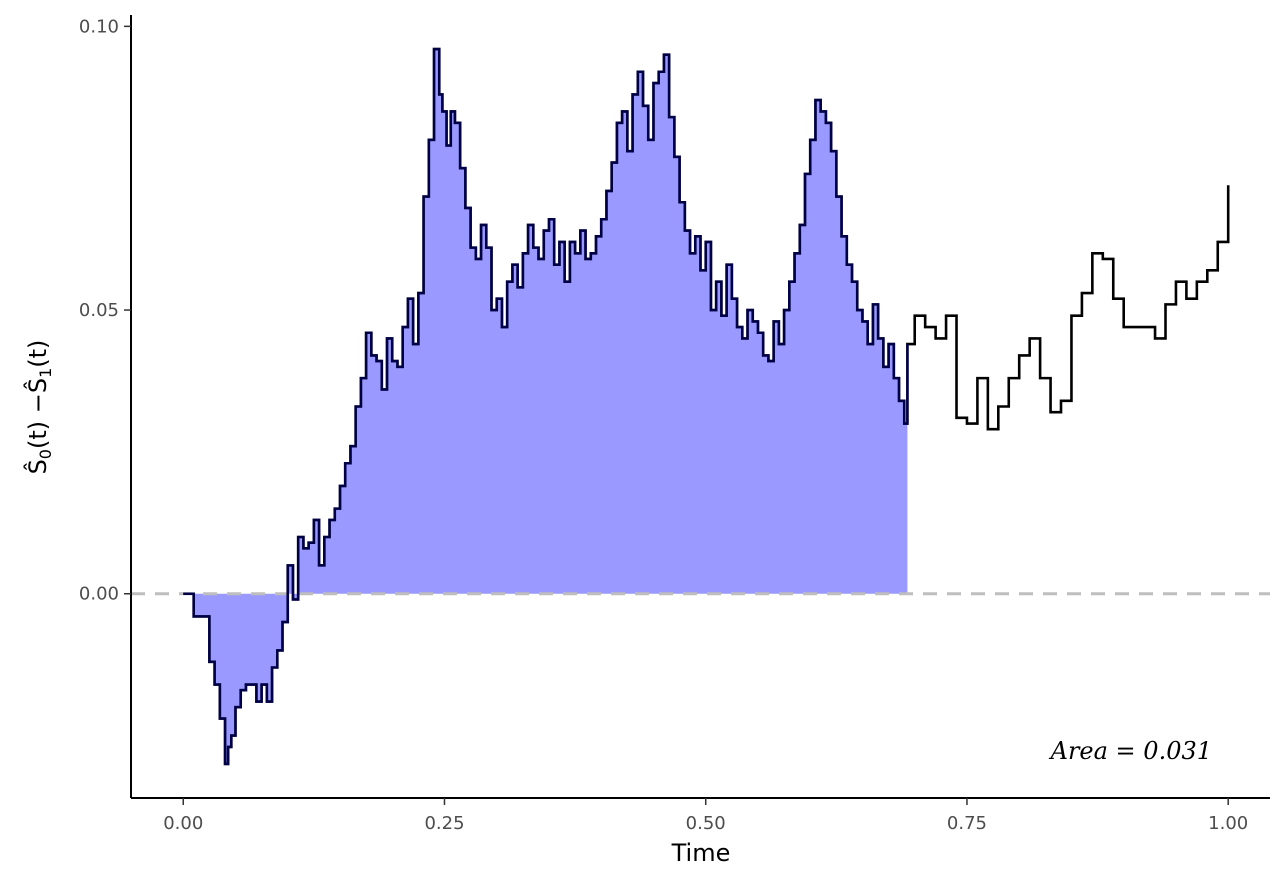  Describe the element at coordinates (99, 26) in the screenshot. I see `y-tick-label: 0.10` at that location.